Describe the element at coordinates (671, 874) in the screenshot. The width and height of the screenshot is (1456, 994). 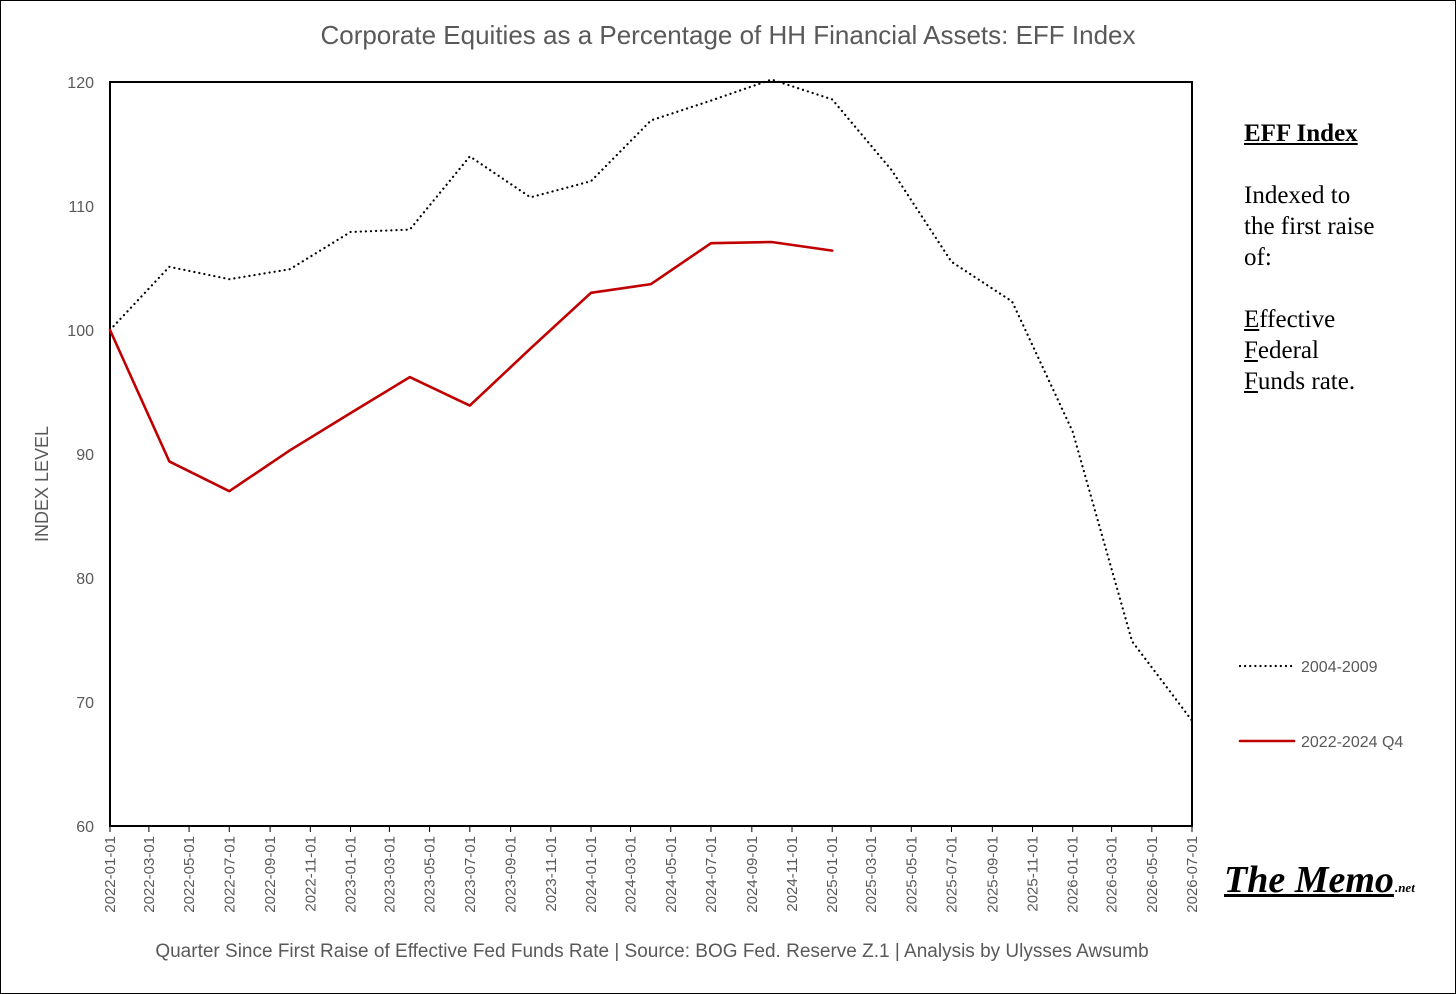
I see `x-tick-label: 2024-05-01` at that location.